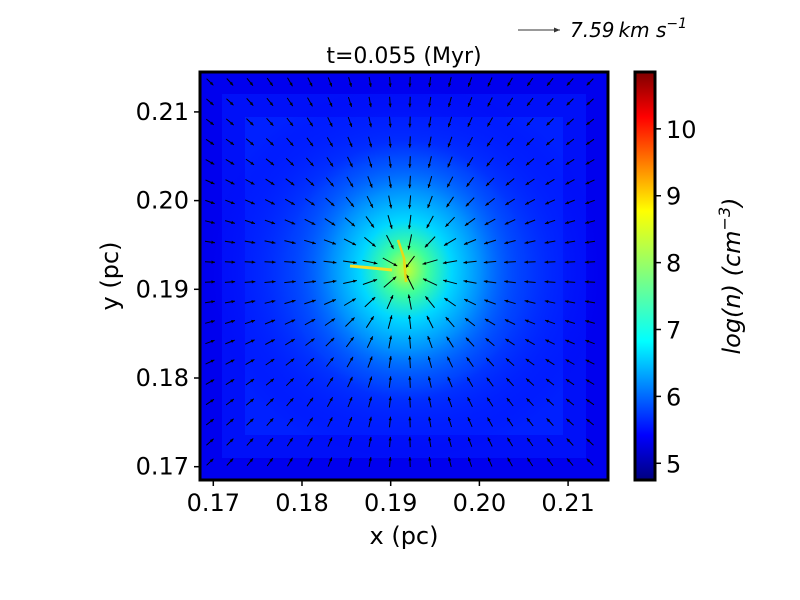 This screenshot has width=800, height=600. What do you see at coordinates (673, 197) in the screenshot?
I see `colorbar-tick-label: 9` at bounding box center [673, 197].